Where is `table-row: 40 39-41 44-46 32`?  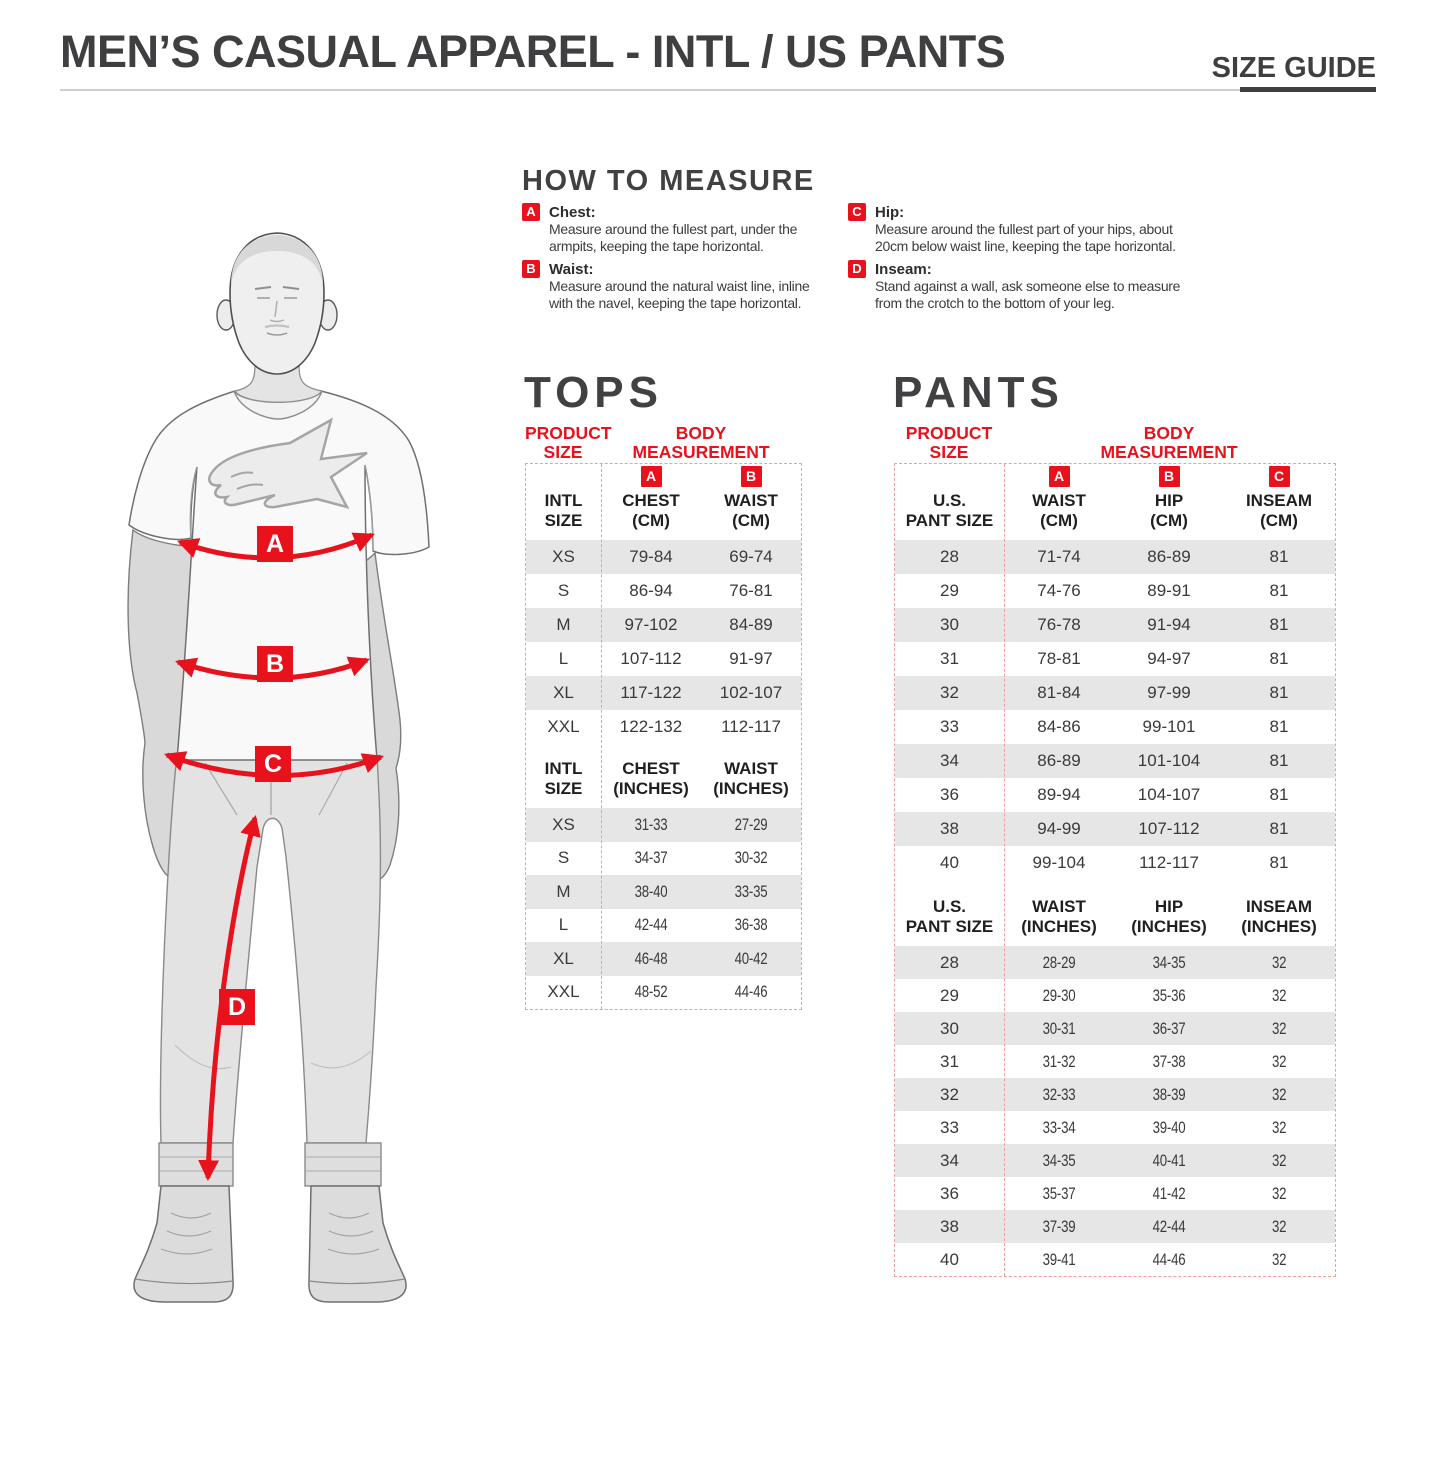
table-row: 40 39-41 44-46 32 is located at coordinates (1115, 1259).